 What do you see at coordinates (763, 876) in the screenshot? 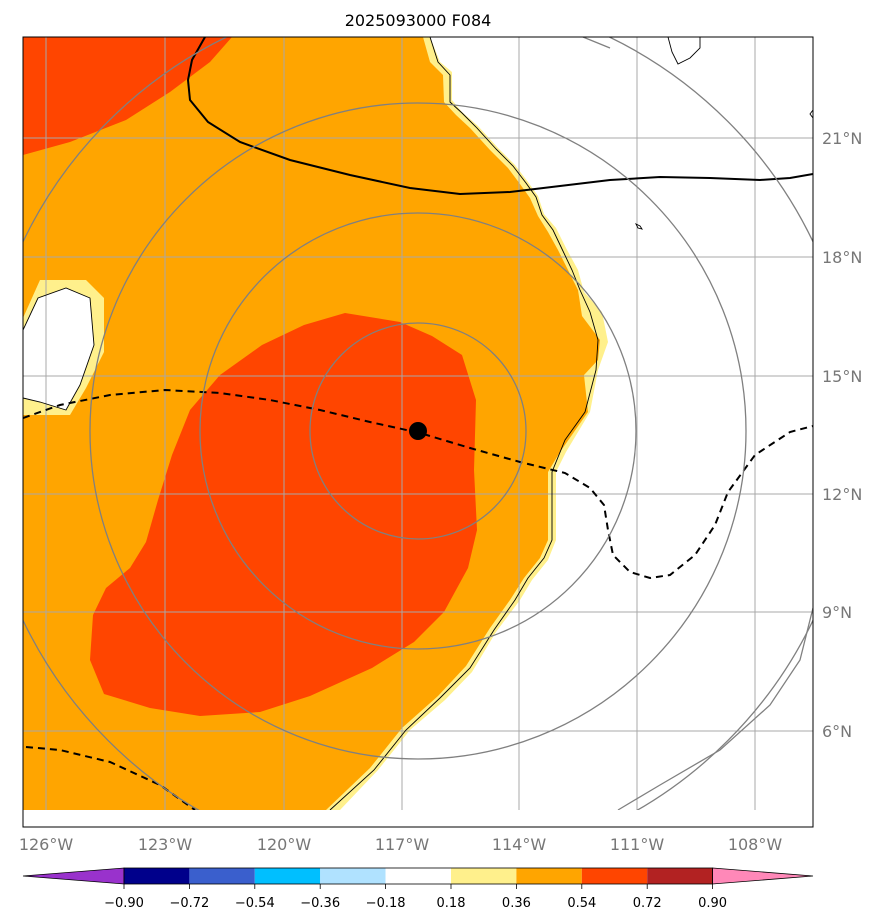
I see `colorbar-extend-high` at bounding box center [763, 876].